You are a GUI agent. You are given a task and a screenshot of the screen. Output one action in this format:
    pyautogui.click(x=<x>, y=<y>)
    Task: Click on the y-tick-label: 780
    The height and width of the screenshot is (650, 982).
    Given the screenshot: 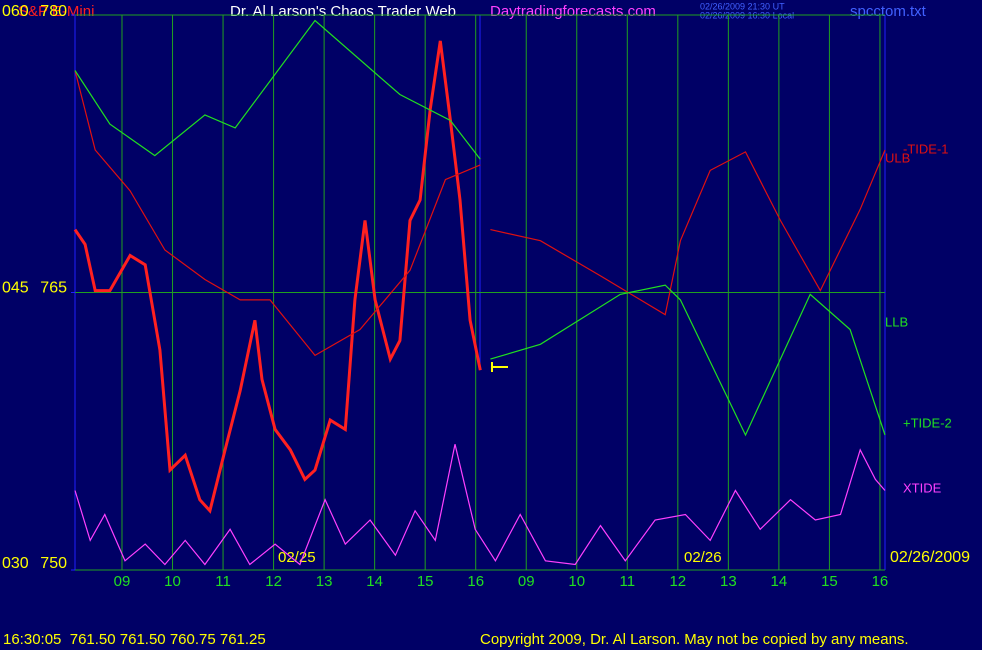 What is the action you would take?
    pyautogui.click(x=53, y=11)
    